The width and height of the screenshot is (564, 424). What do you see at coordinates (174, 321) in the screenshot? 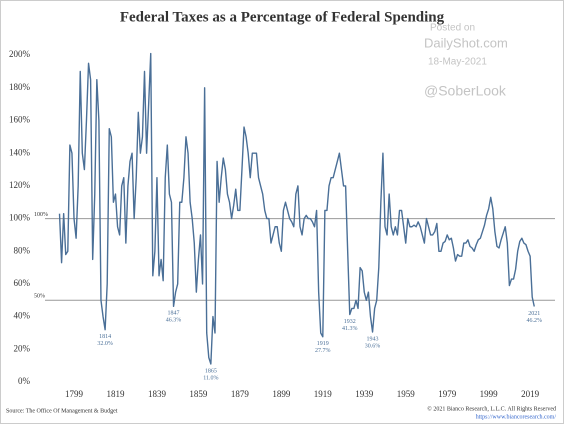
I see `annotation-value: 46.3%` at bounding box center [174, 321].